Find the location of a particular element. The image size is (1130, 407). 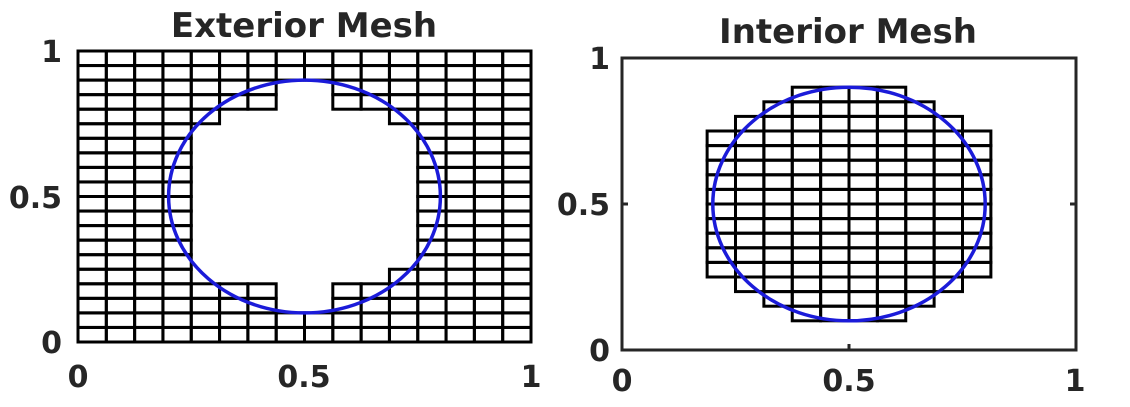

x-tick-label: 1 is located at coordinates (1075, 381).